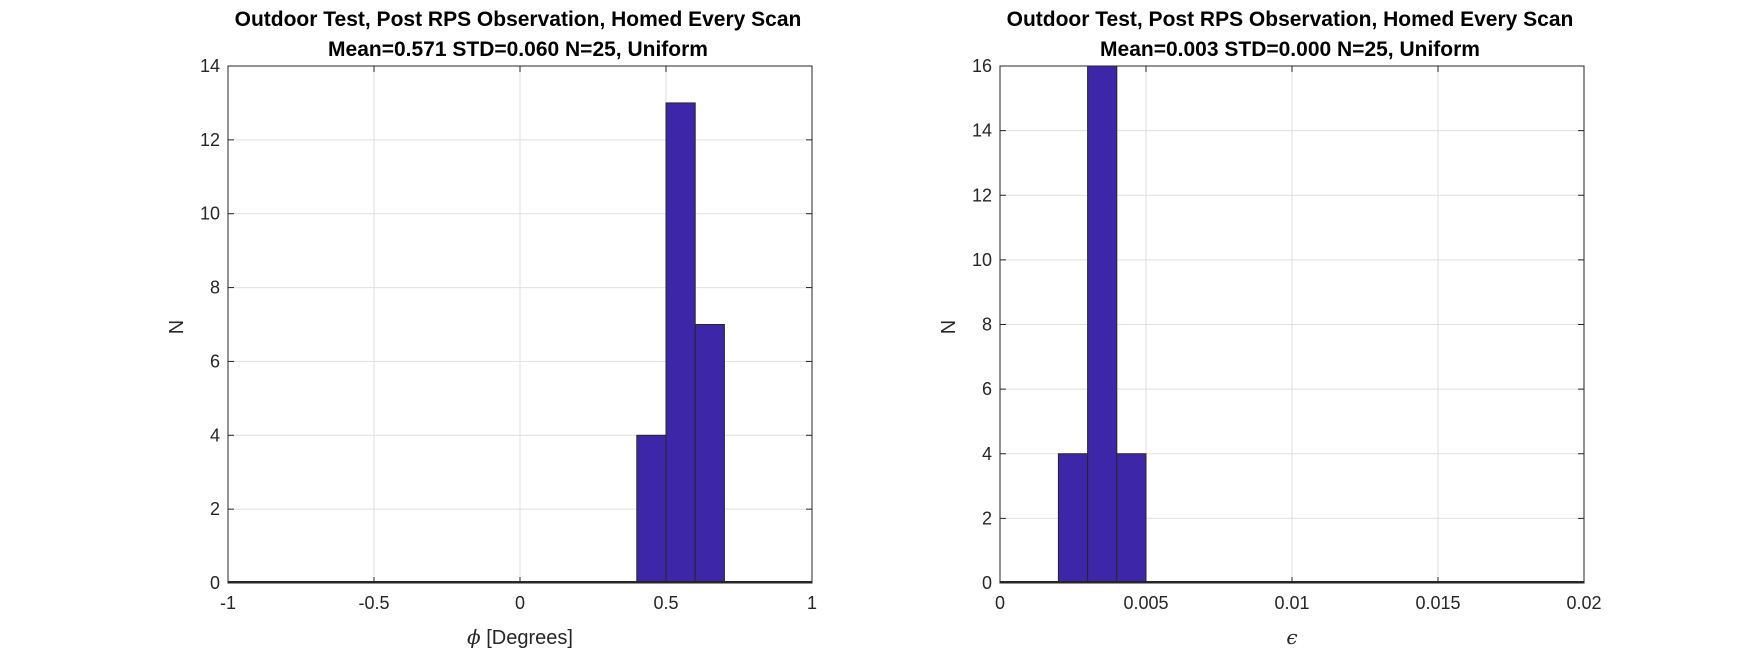  I want to click on chart-subtitle: Mean=0.003 STD=0.000 N=25, Uniform, so click(1290, 49).